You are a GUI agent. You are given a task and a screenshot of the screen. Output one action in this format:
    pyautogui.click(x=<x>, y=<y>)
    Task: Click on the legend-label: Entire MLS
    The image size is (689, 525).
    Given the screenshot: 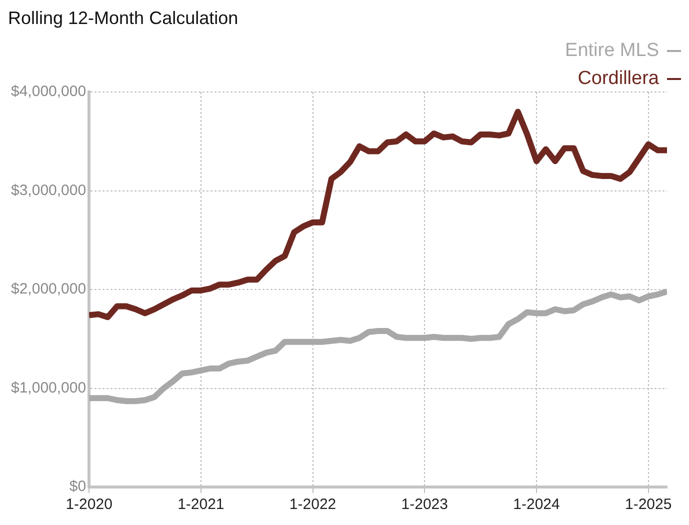 What is the action you would take?
    pyautogui.click(x=612, y=51)
    